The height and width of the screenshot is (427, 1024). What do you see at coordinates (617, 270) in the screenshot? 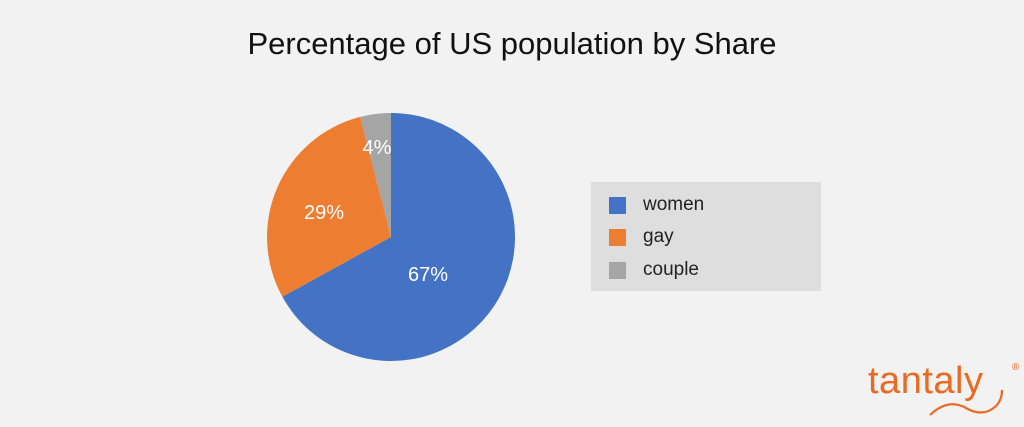
I see `swatch-couple-icon` at bounding box center [617, 270].